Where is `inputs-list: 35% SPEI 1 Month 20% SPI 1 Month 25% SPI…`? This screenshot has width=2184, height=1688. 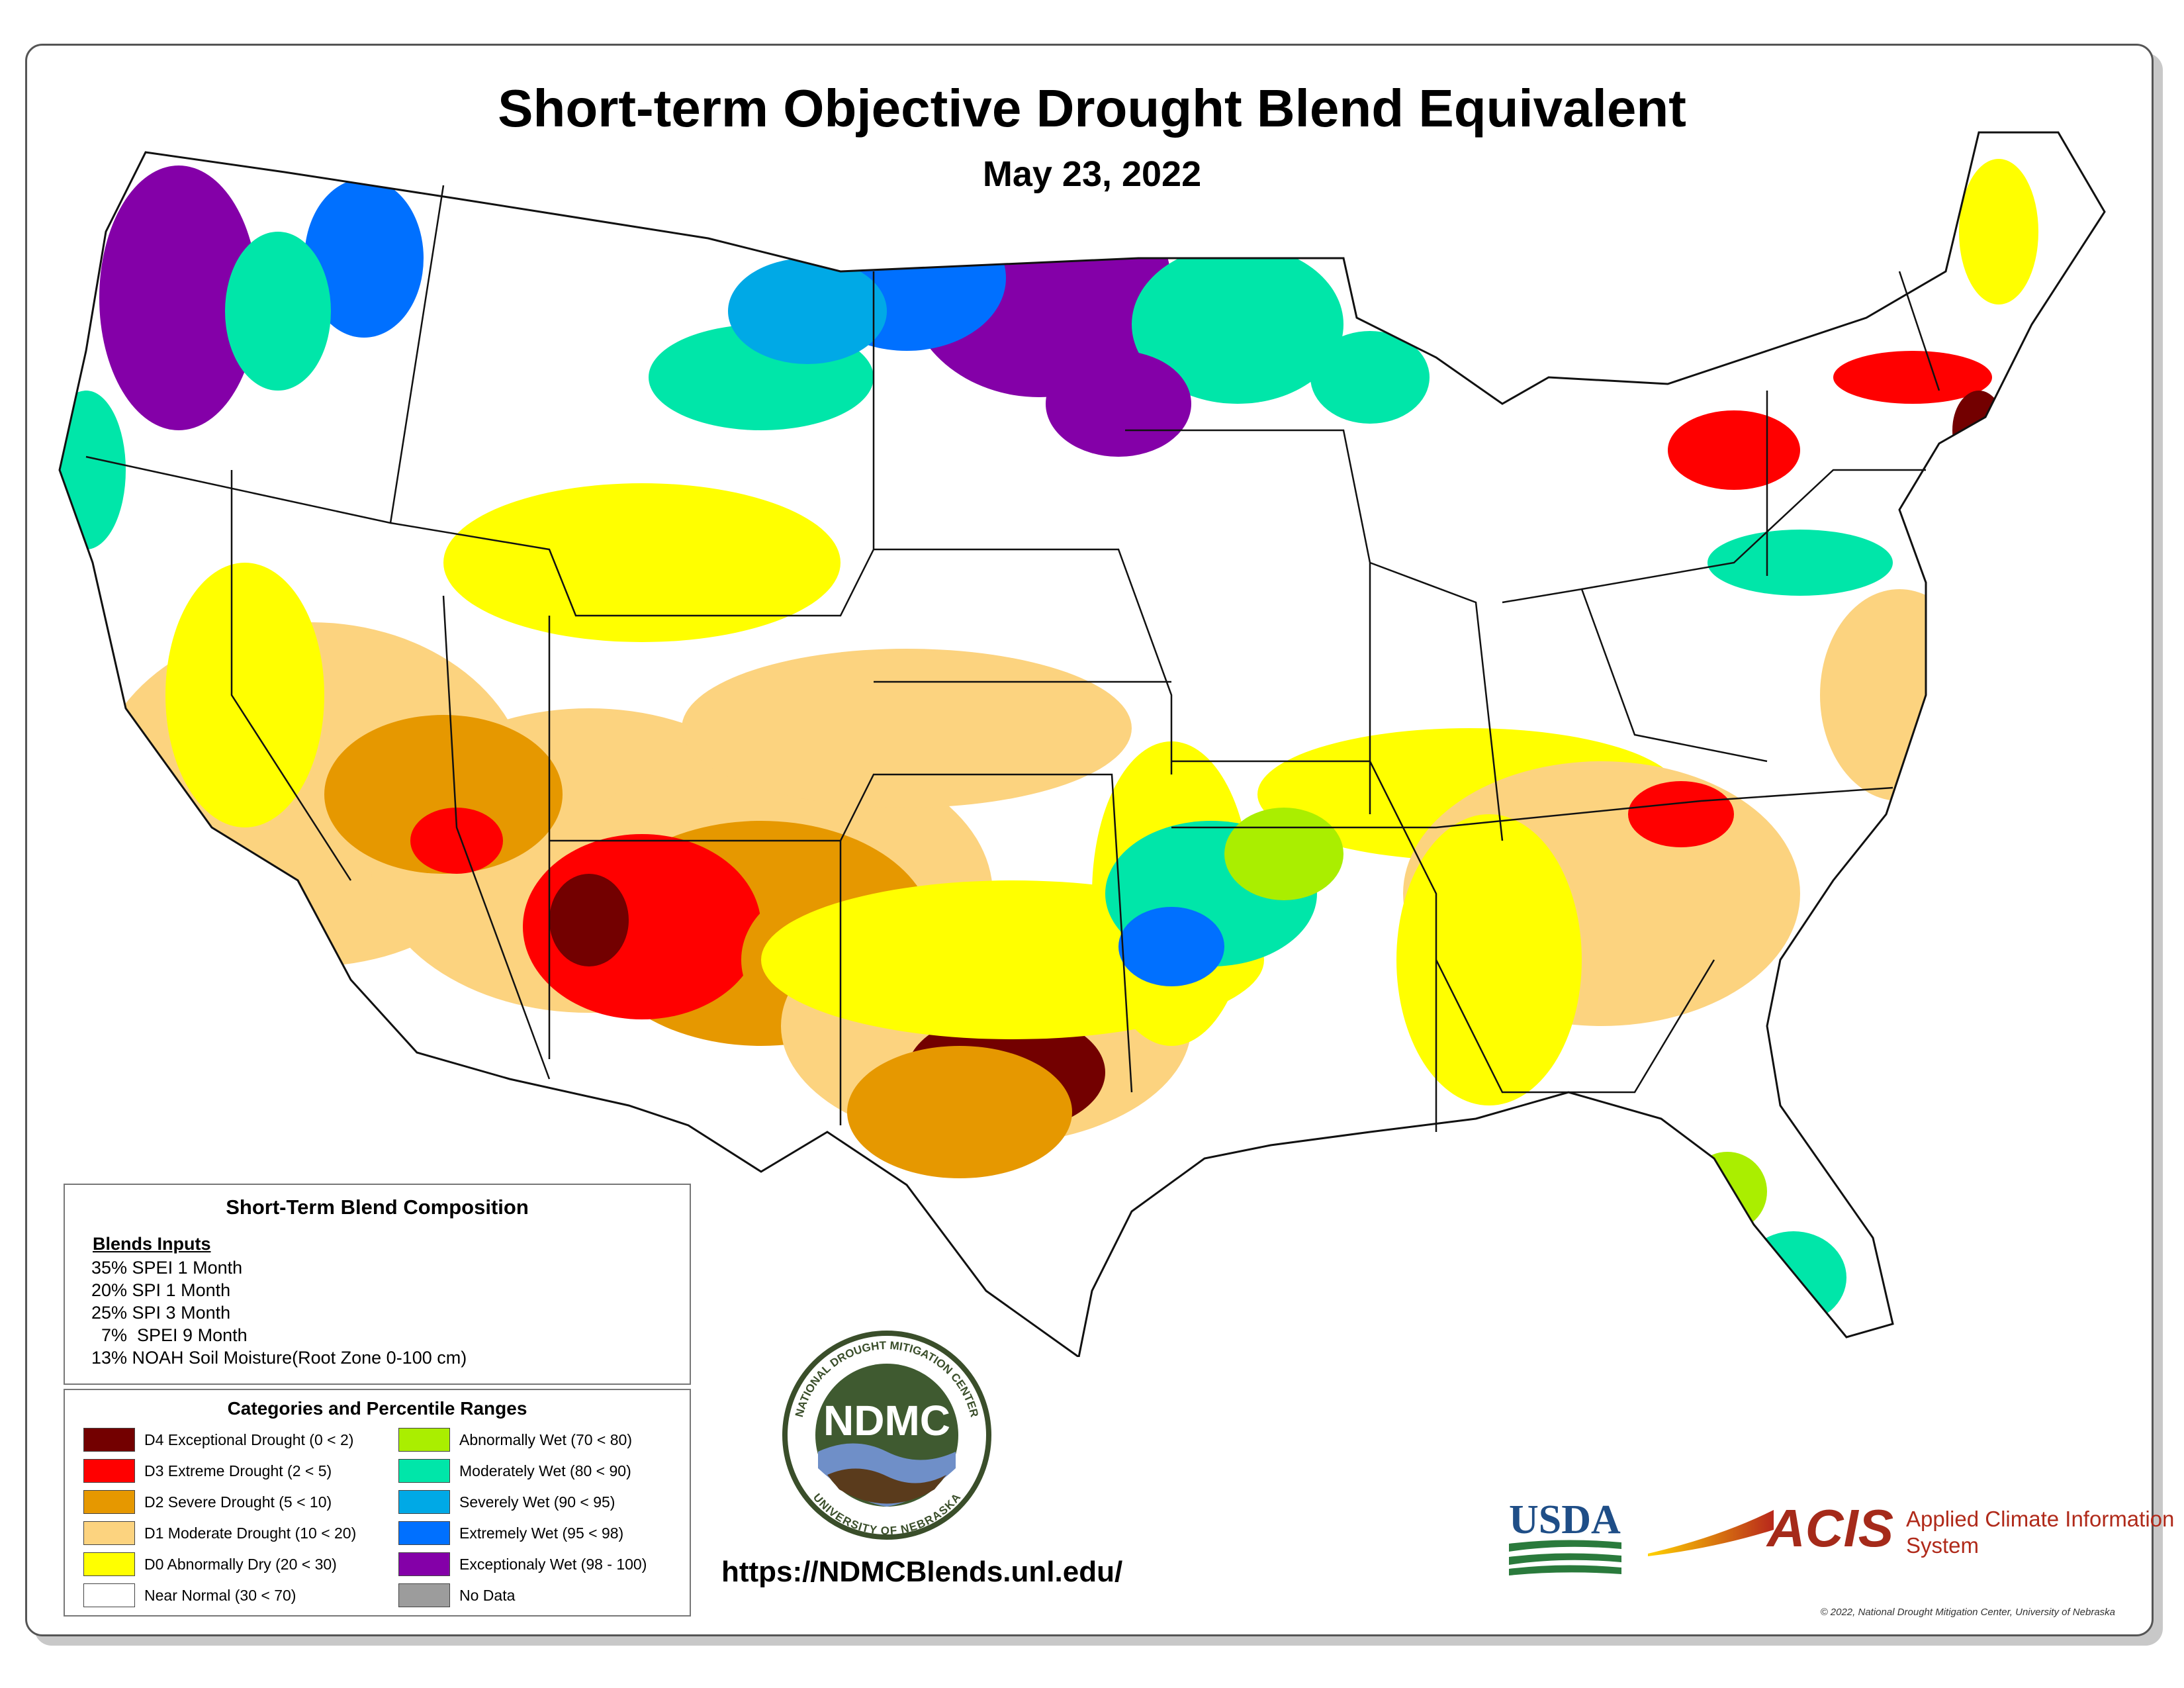
inputs-list: 35% SPEI 1 Month 20% SPI 1 Month 25% SPI… is located at coordinates (279, 1312).